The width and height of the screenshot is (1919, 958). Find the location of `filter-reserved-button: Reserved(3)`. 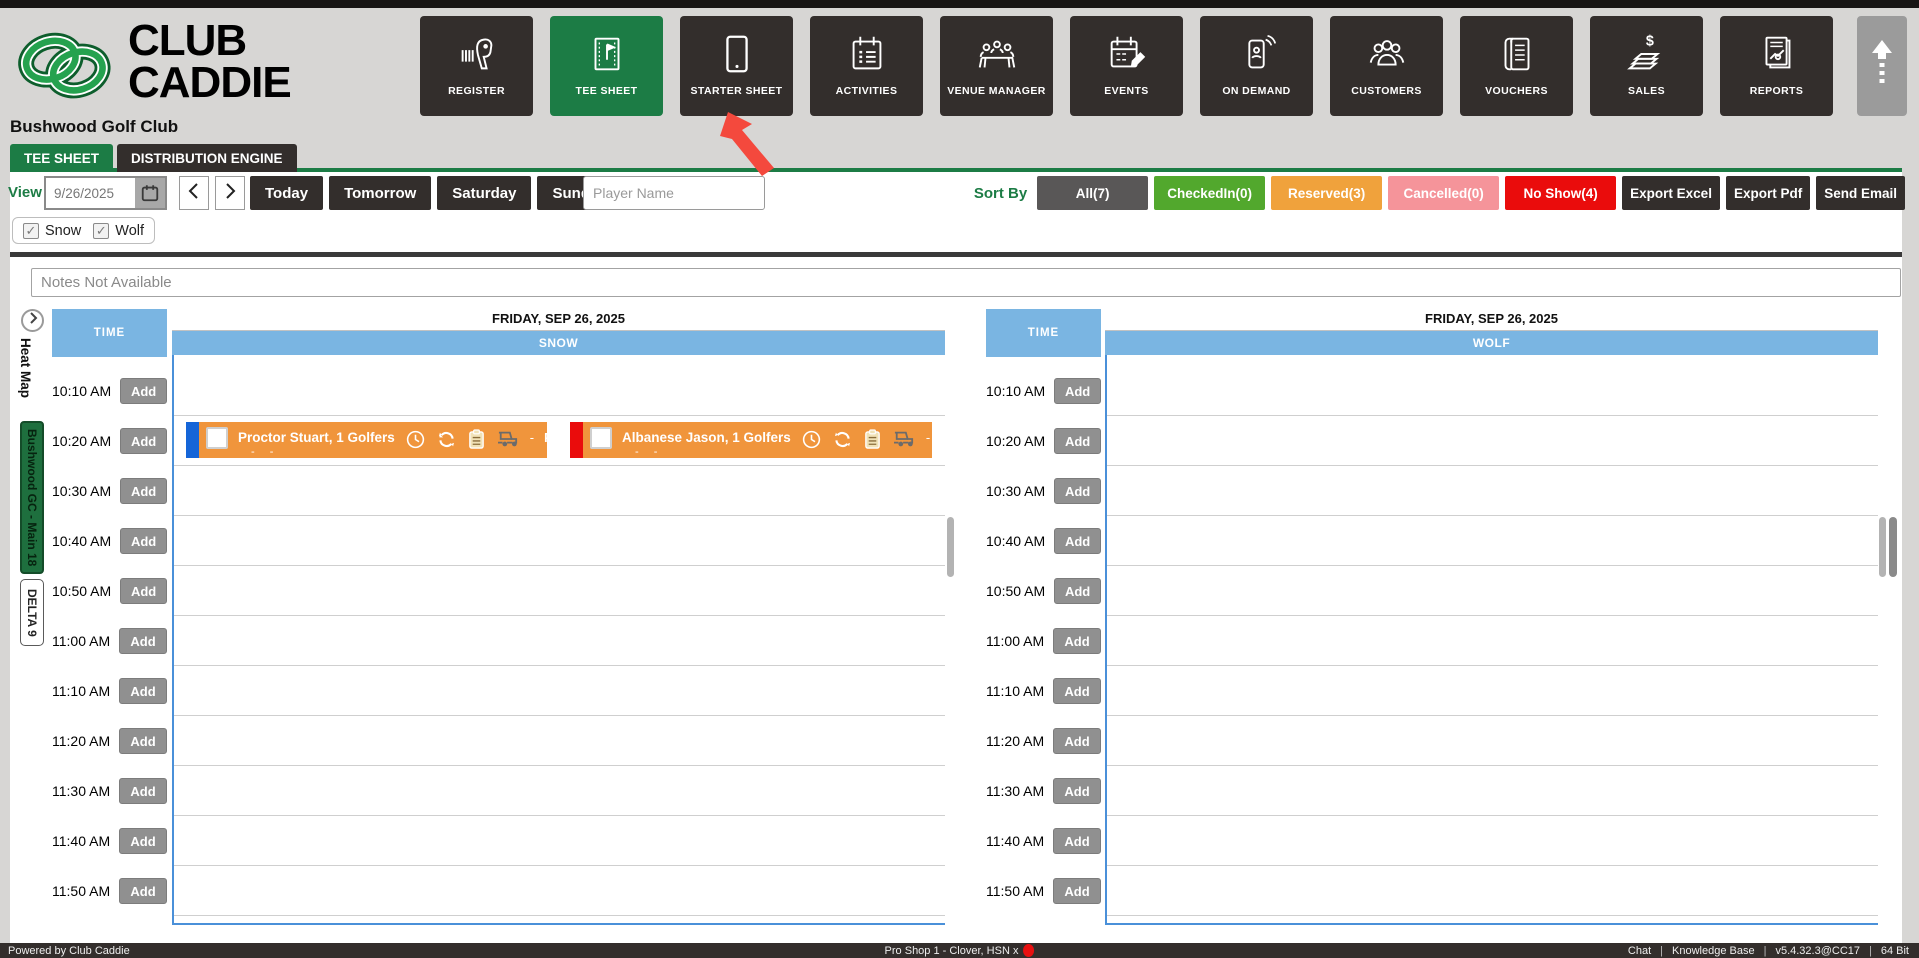

filter-reserved-button: Reserved(3) is located at coordinates (1327, 193).